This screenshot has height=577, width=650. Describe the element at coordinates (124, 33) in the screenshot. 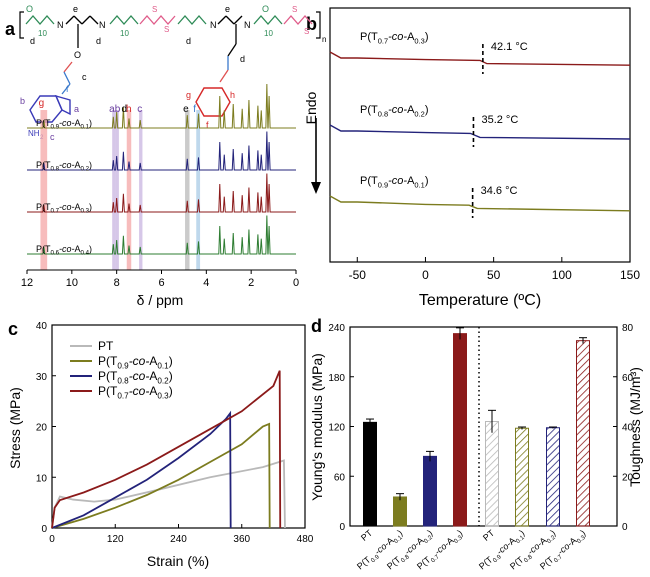

I see `subscript-10: 10` at that location.